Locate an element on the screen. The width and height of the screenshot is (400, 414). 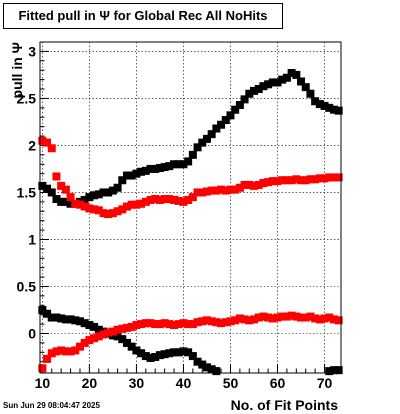
y-tick-label: 3 is located at coordinates (32, 51).